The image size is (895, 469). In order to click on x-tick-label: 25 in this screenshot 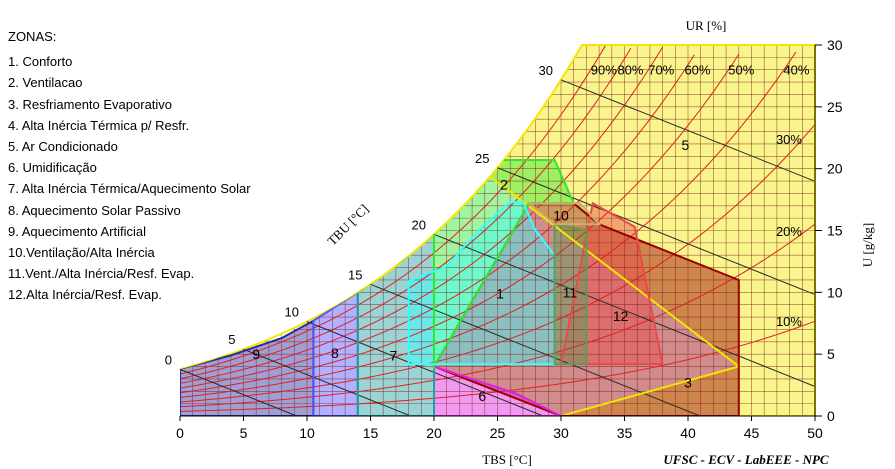, I will do `click(498, 433)`.